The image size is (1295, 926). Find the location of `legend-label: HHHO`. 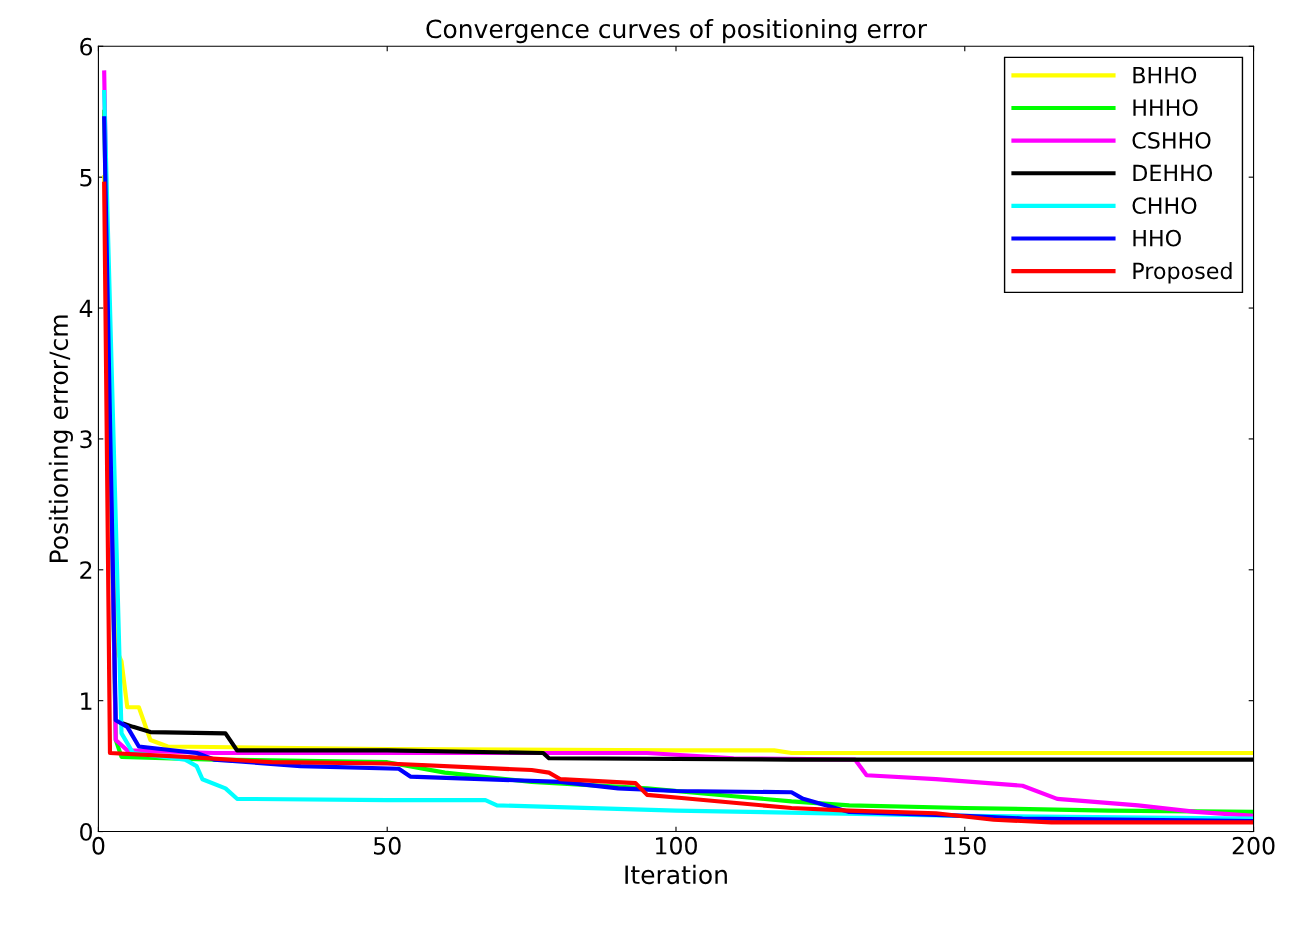

legend-label: HHHO is located at coordinates (1165, 108).